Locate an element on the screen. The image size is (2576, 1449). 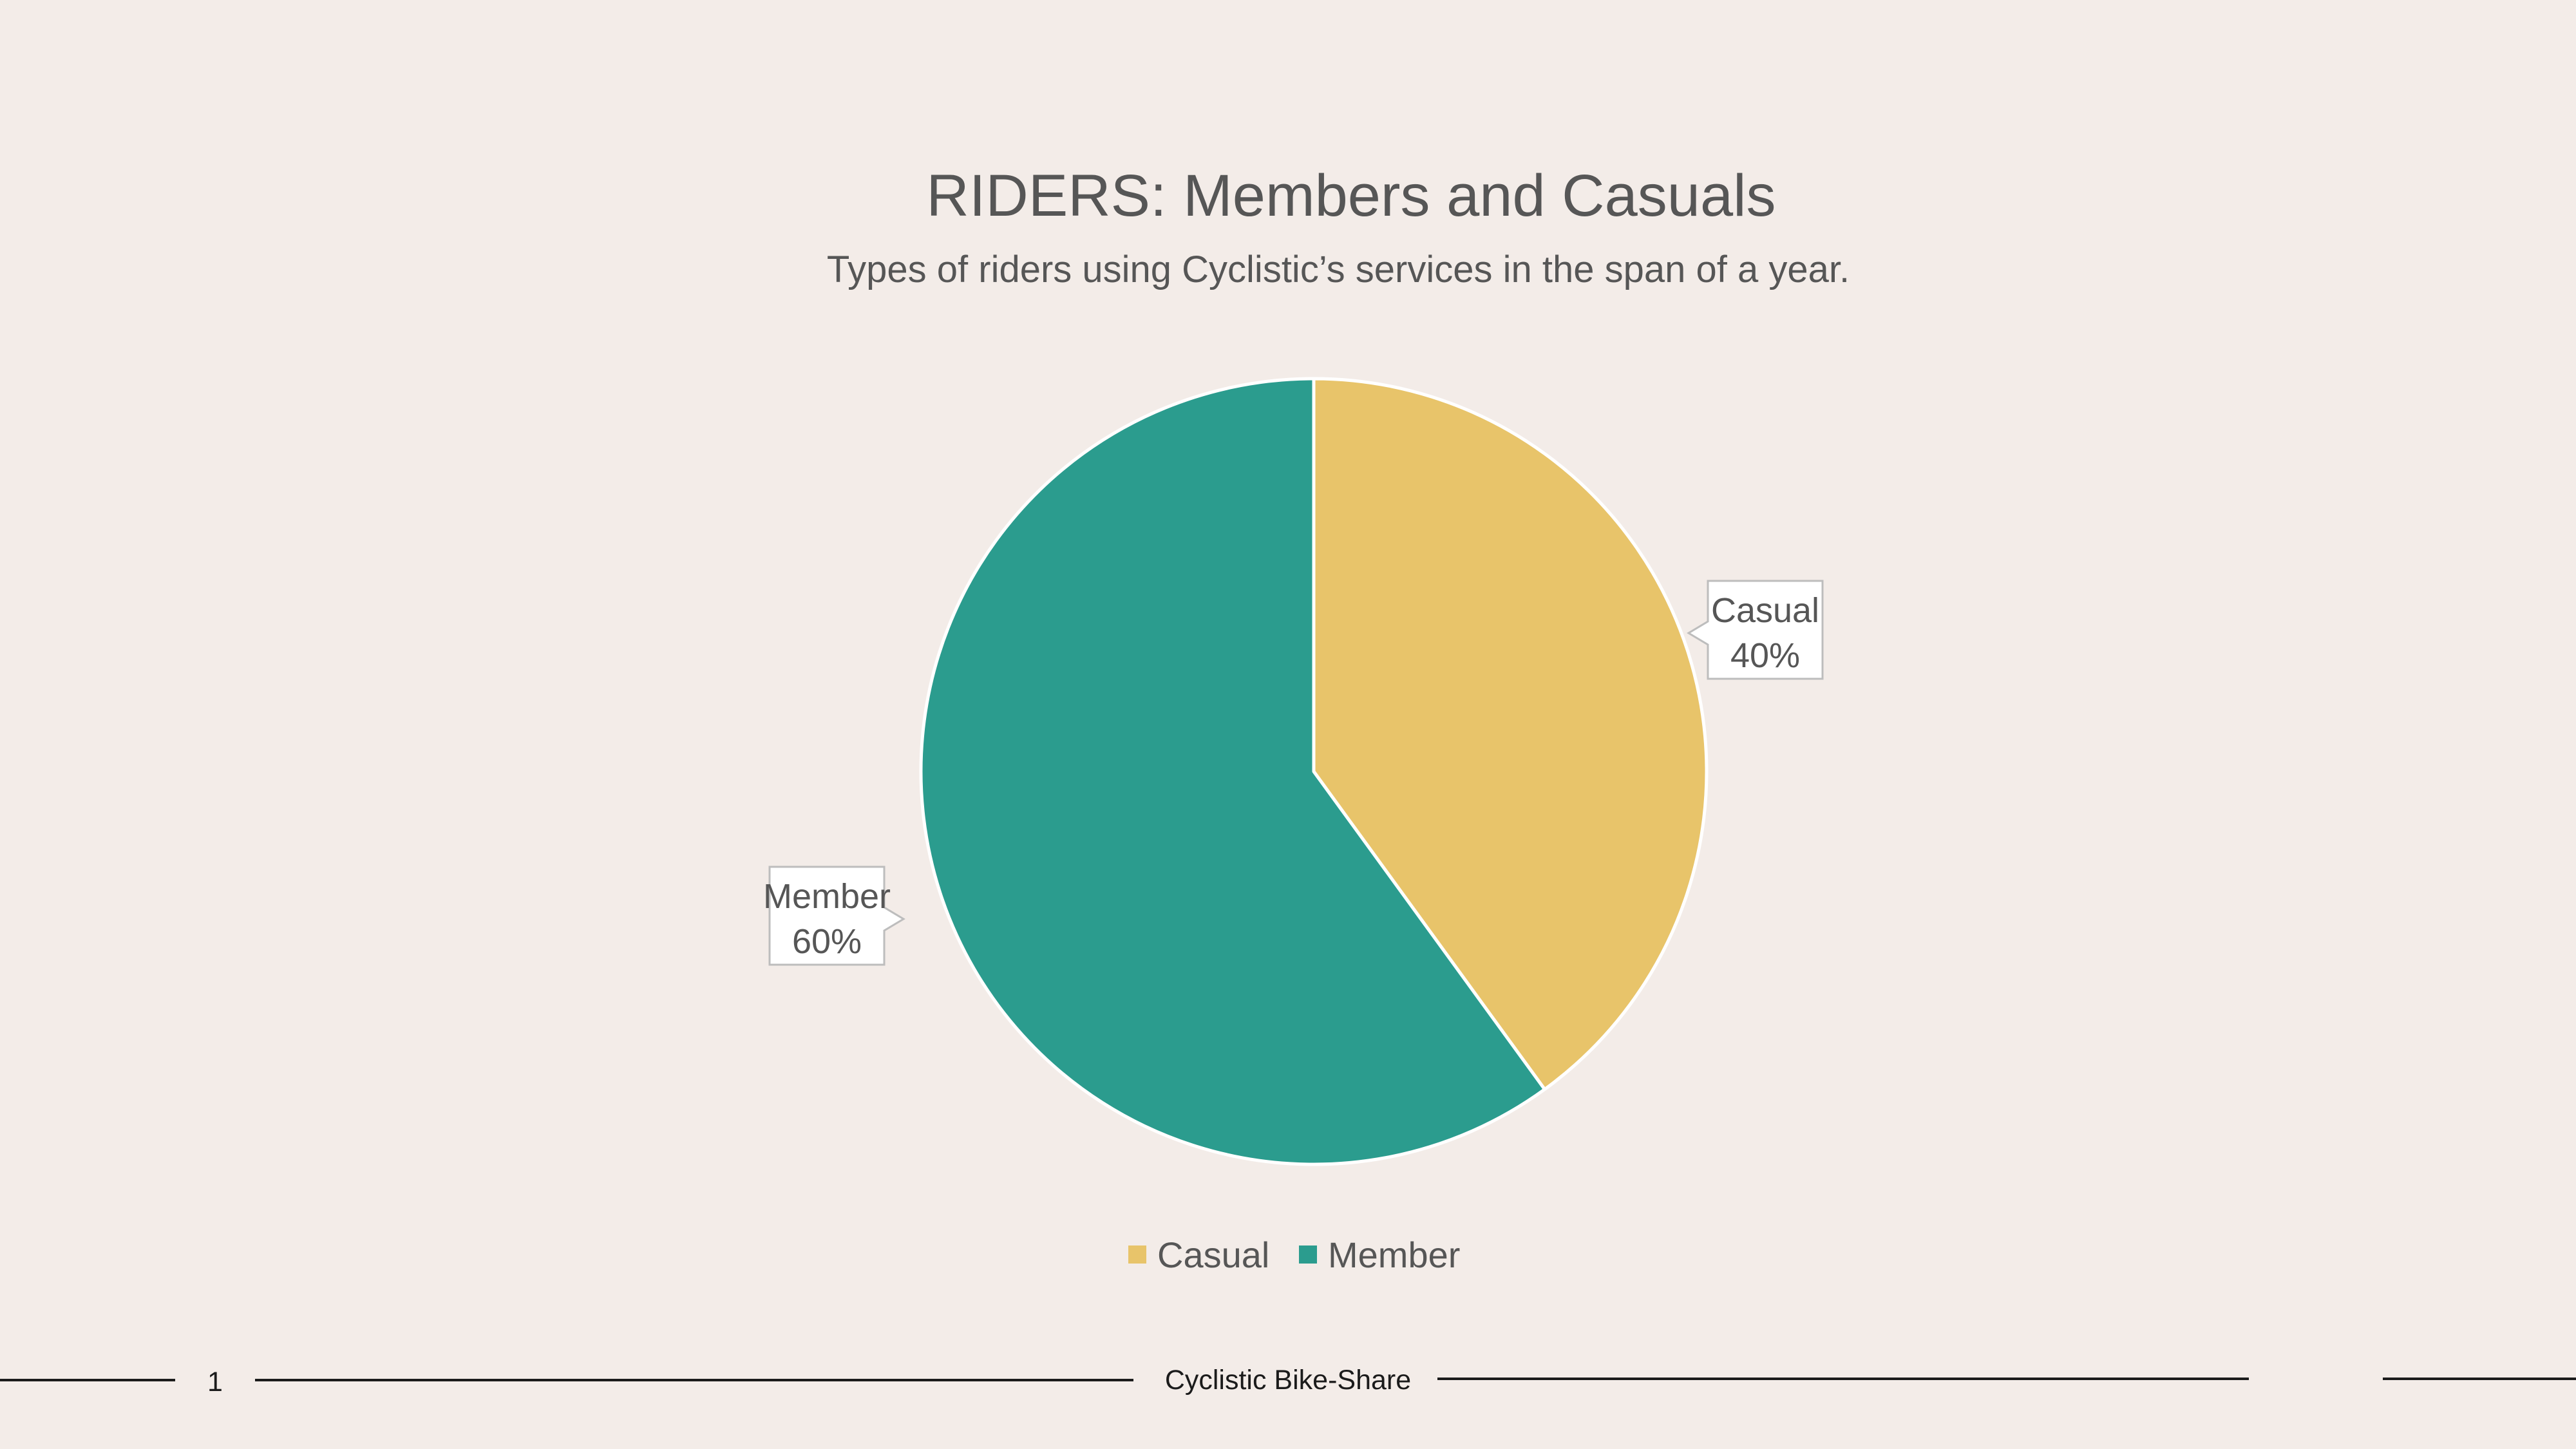
footer-page-number: 1 is located at coordinates (215, 1382).